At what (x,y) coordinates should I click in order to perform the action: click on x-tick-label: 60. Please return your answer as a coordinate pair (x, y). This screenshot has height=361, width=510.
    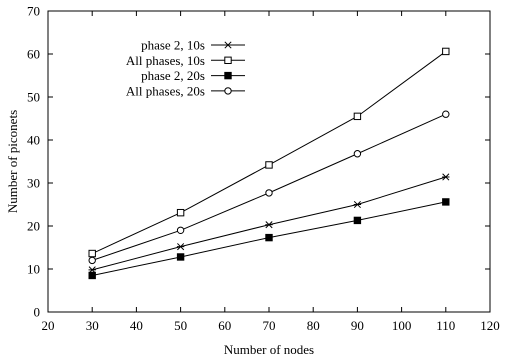
    Looking at the image, I should click on (224, 325).